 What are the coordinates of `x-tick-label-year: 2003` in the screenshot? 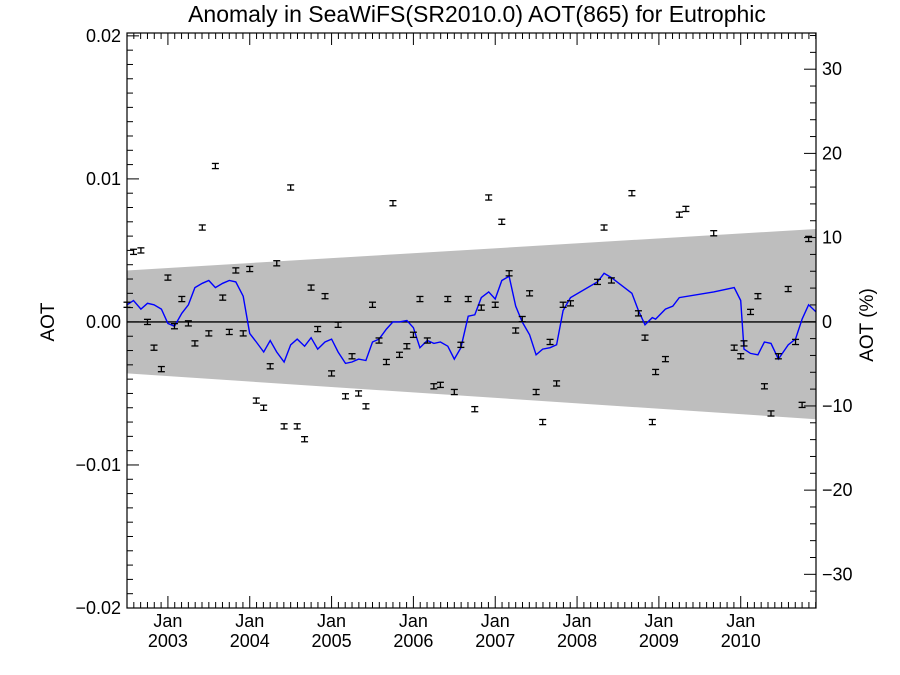 It's located at (168, 641).